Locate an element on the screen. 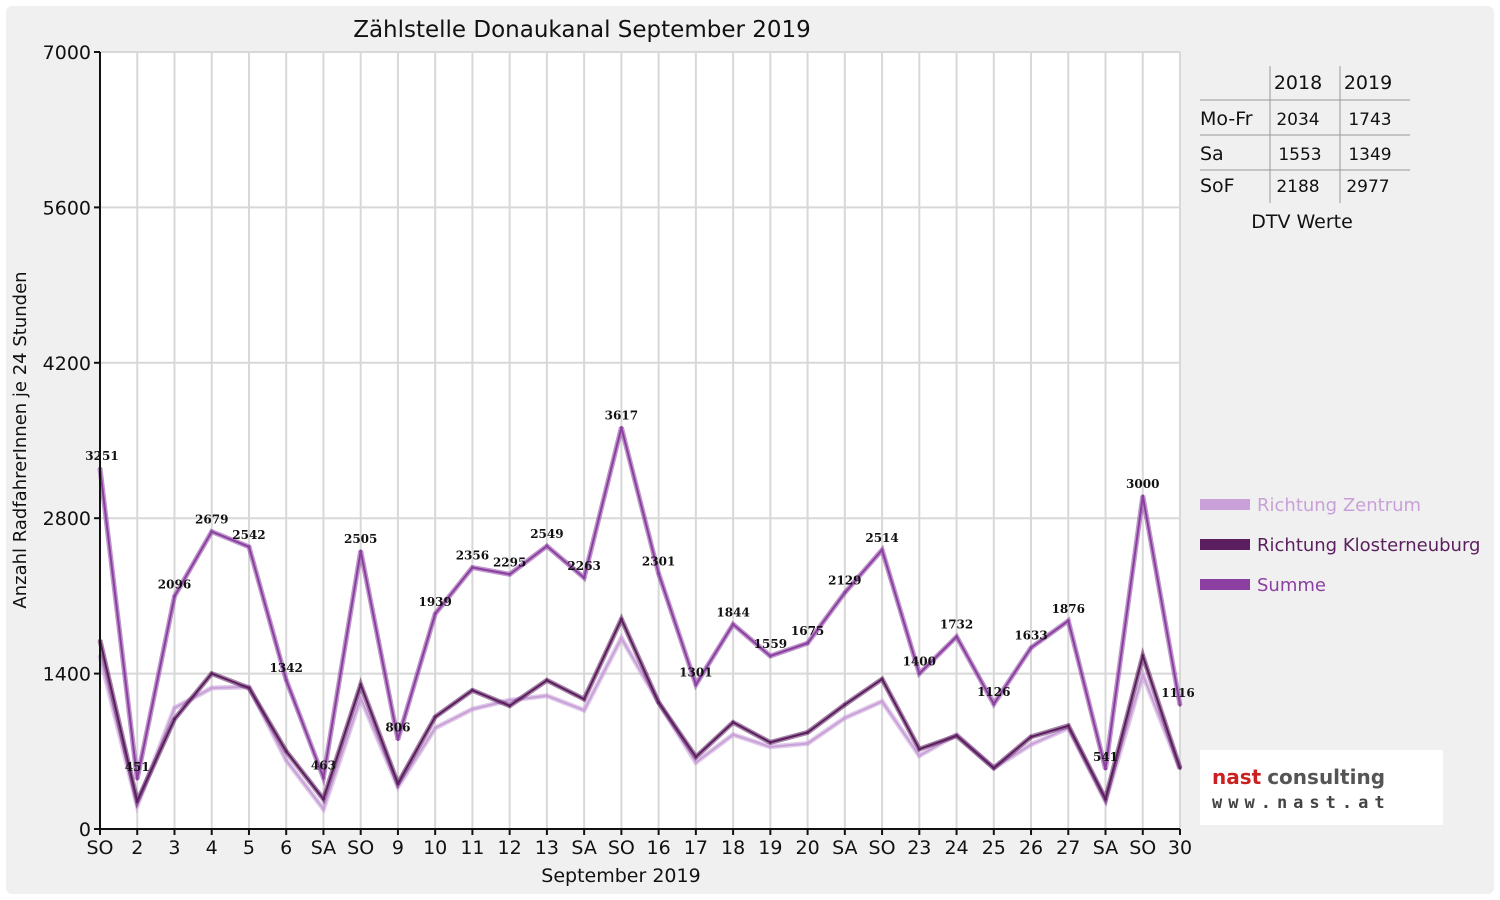  data-label: 1844 is located at coordinates (732, 612).